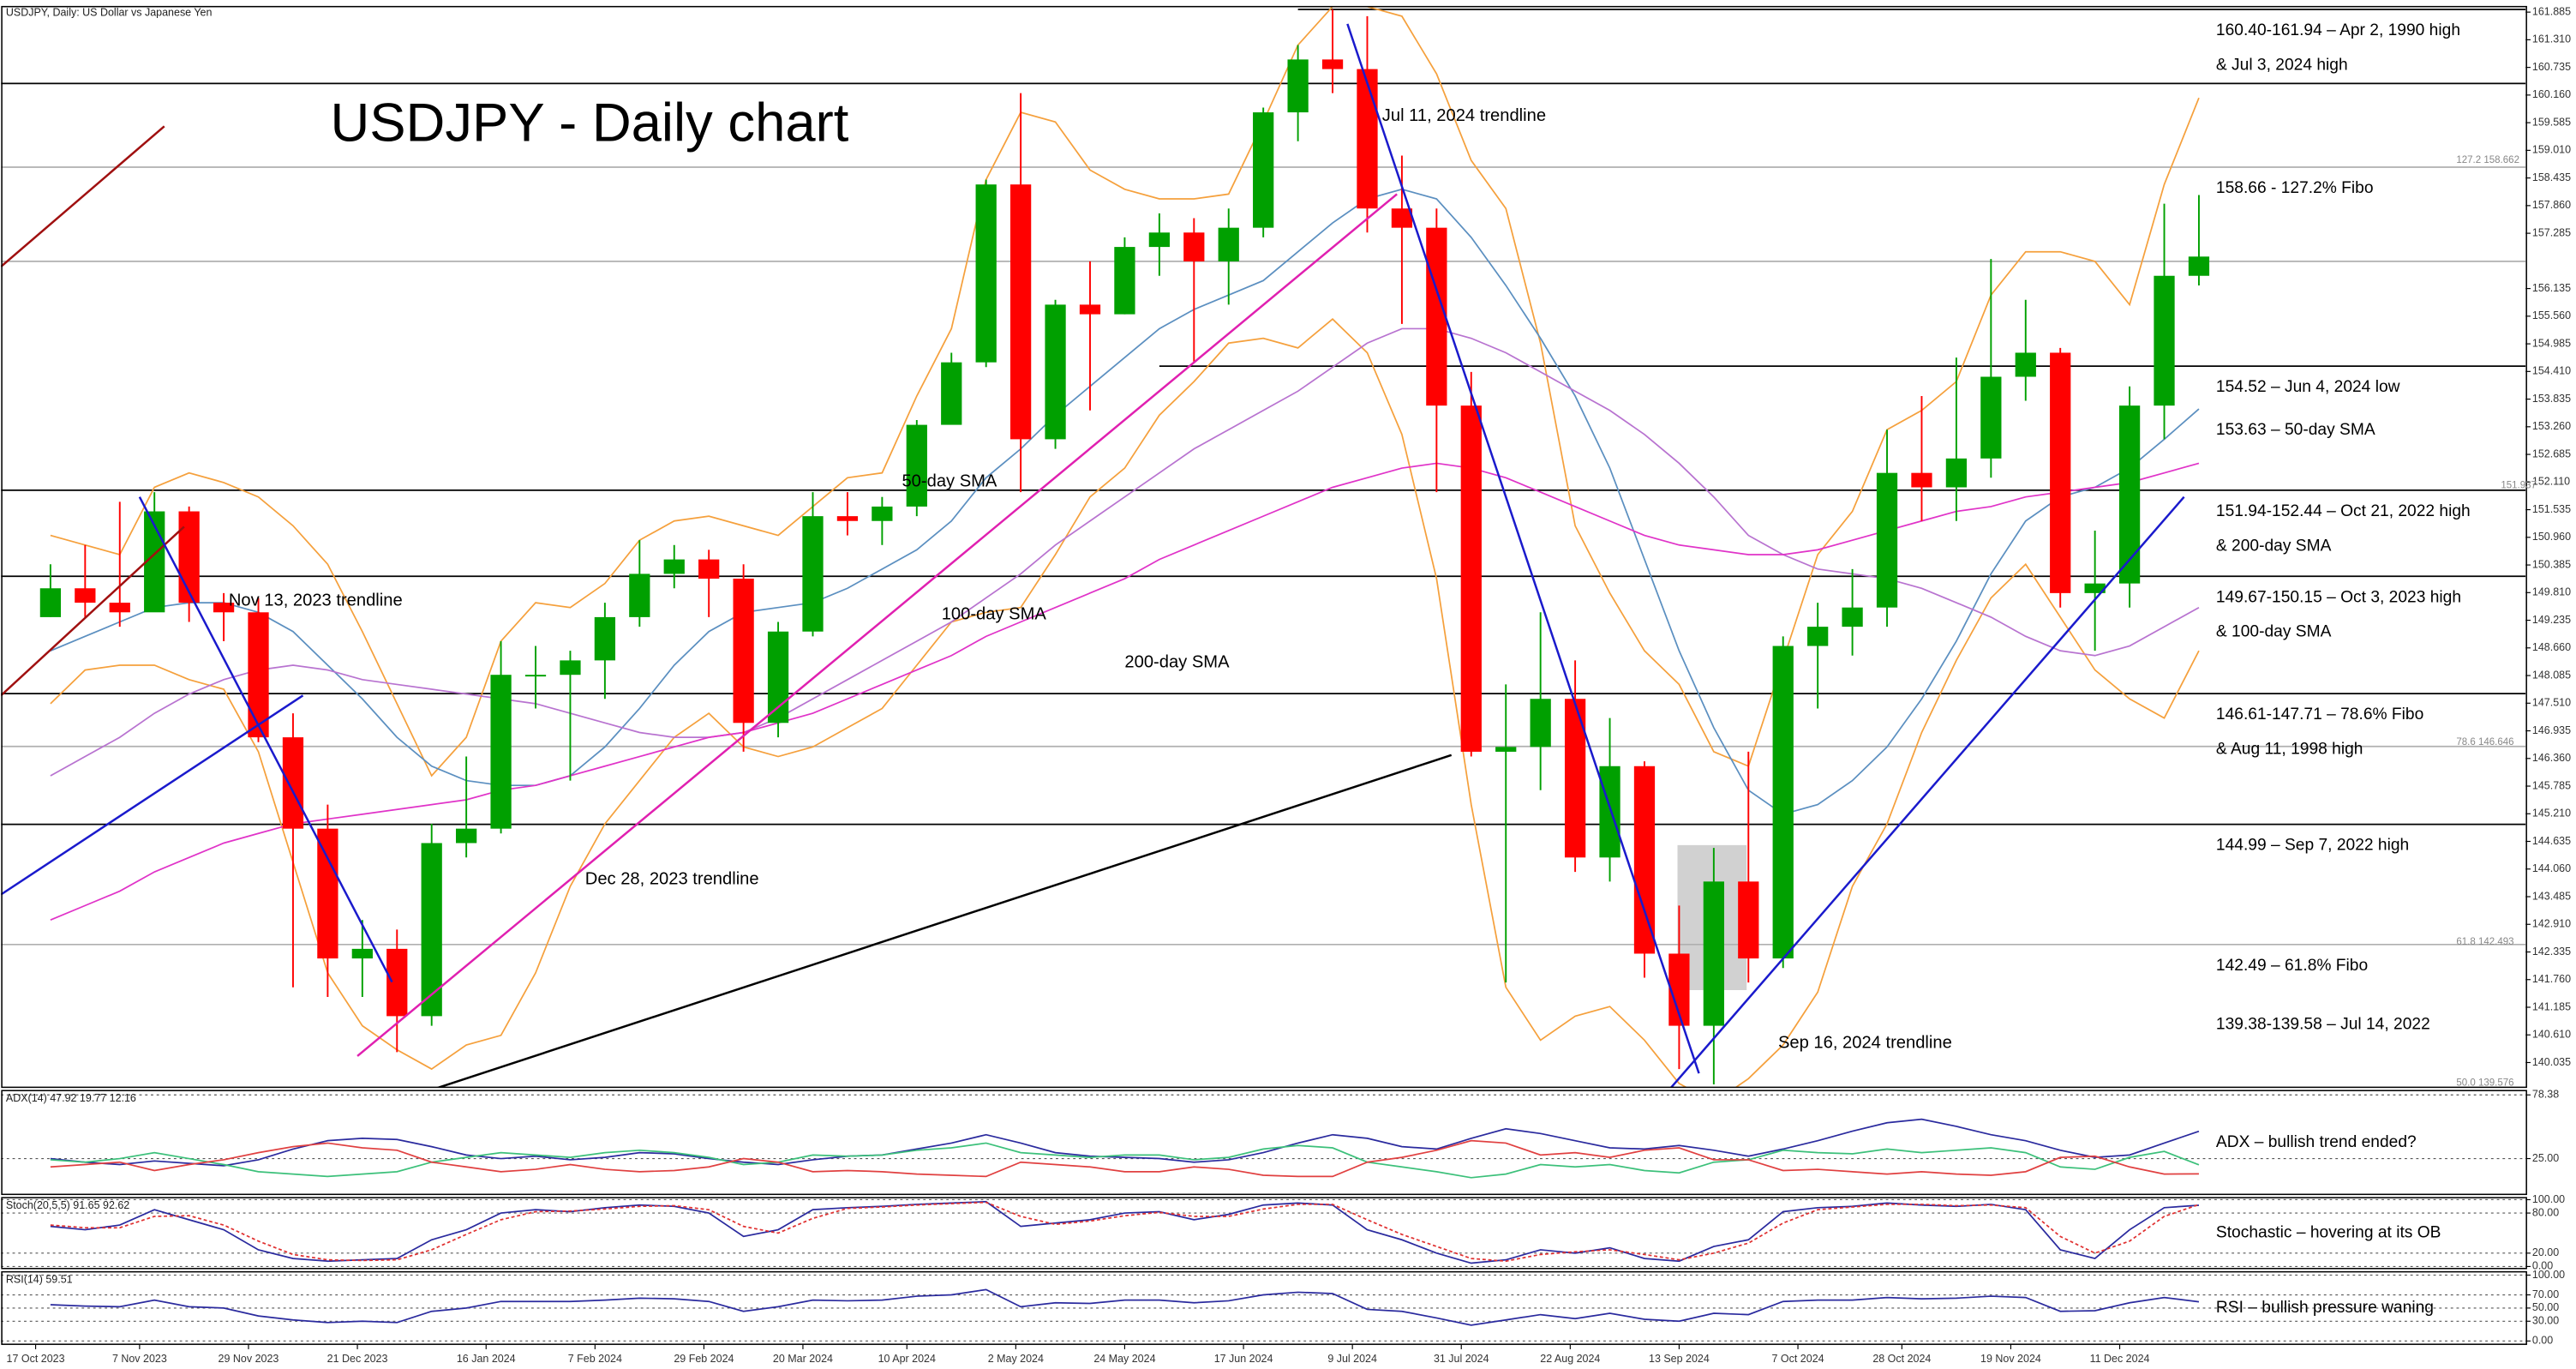 This screenshot has width=2576, height=1369. What do you see at coordinates (2551, 814) in the screenshot?
I see `y-tick-label: 145.210` at bounding box center [2551, 814].